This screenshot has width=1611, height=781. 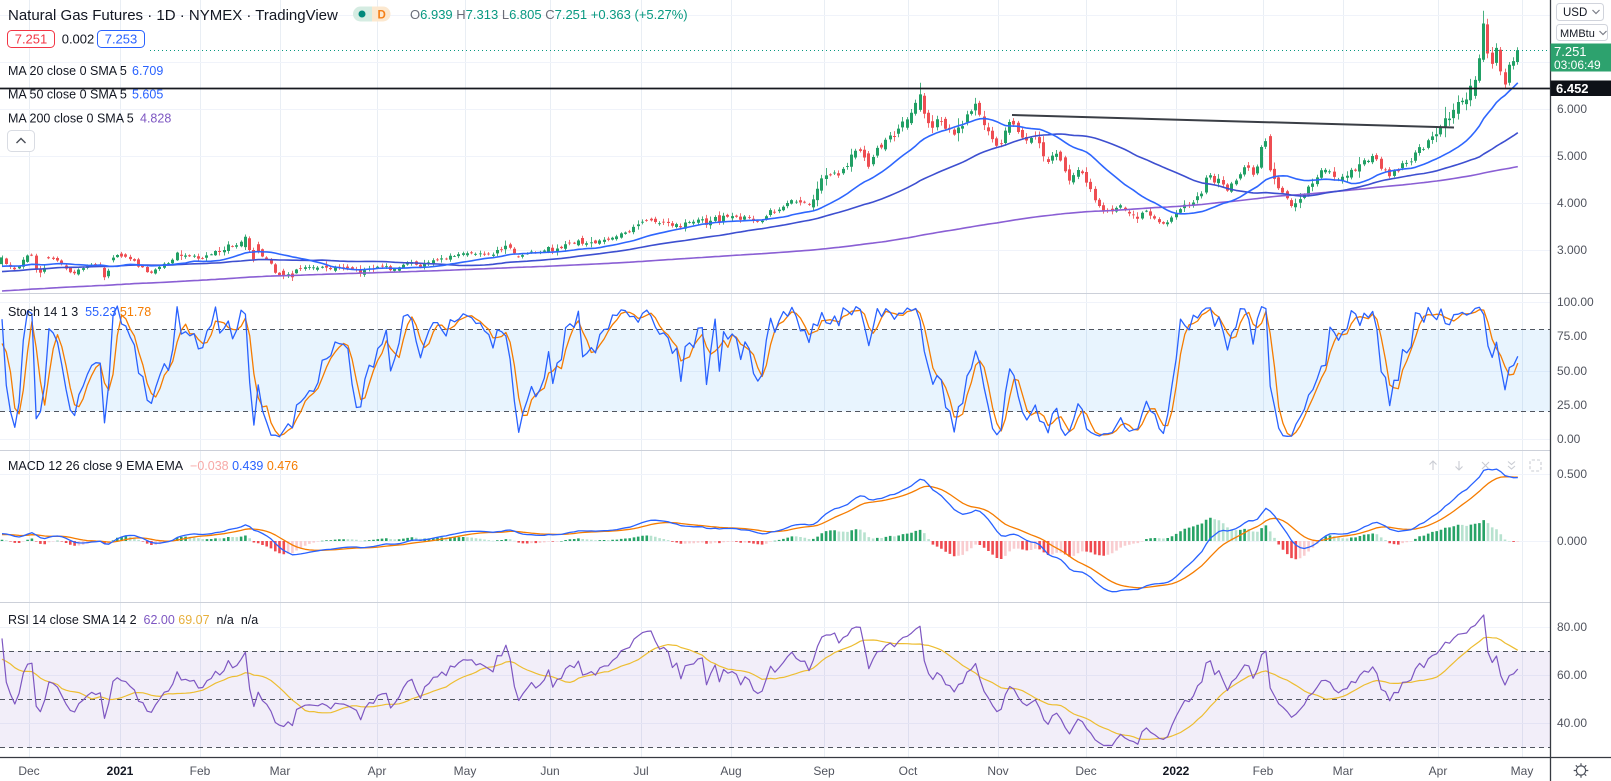 What do you see at coordinates (730, 771) in the screenshot?
I see `svg-text: Aug` at bounding box center [730, 771].